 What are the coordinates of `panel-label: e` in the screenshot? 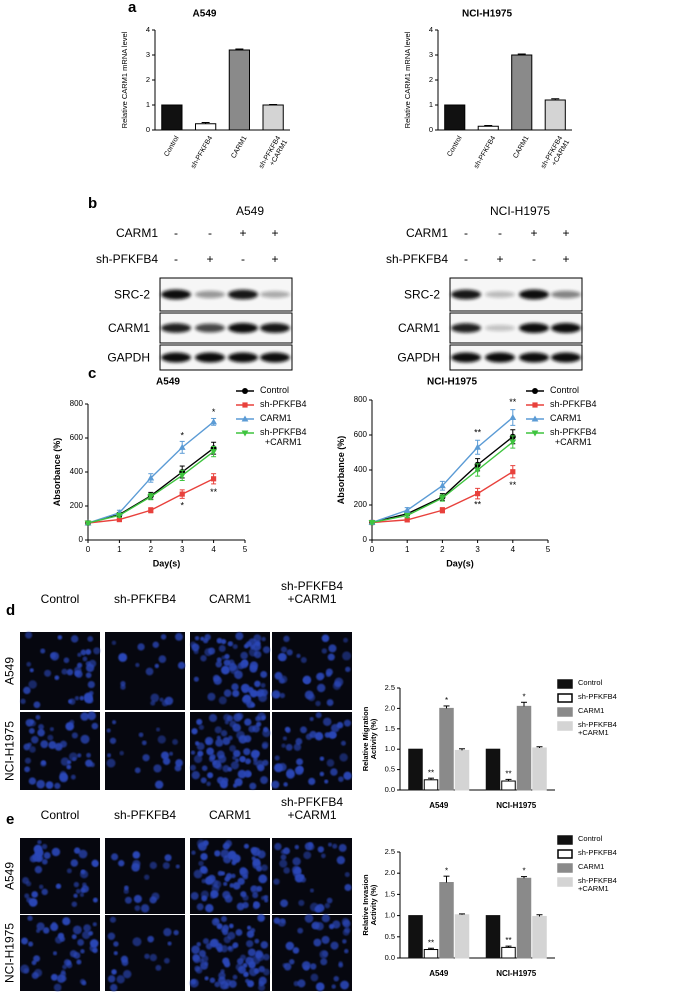 It's located at (10, 819).